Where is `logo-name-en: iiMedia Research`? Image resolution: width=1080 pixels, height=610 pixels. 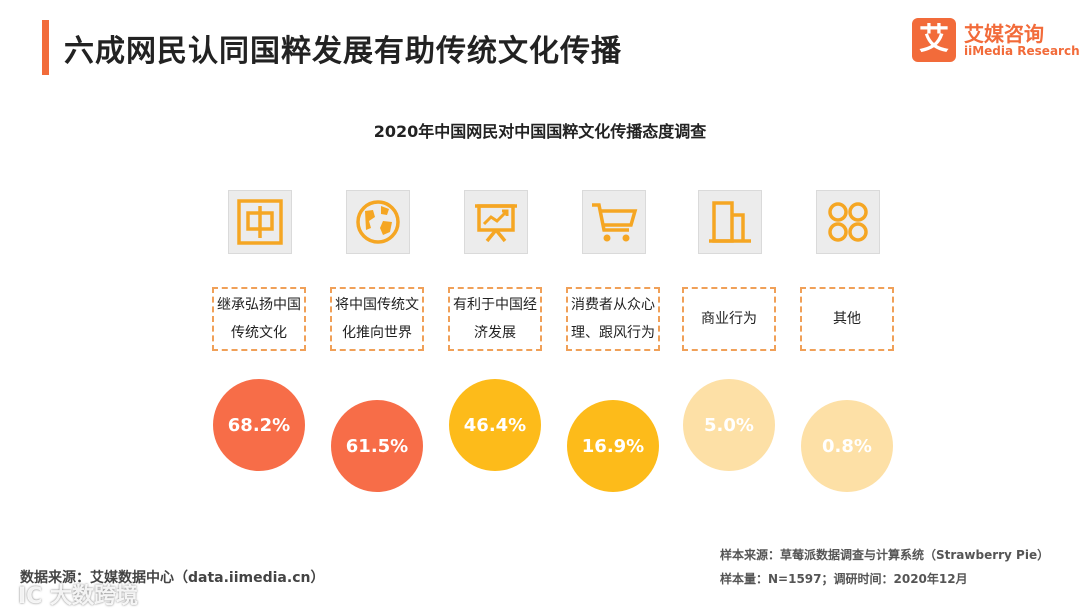 logo-name-en: iiMedia Research is located at coordinates (1022, 51).